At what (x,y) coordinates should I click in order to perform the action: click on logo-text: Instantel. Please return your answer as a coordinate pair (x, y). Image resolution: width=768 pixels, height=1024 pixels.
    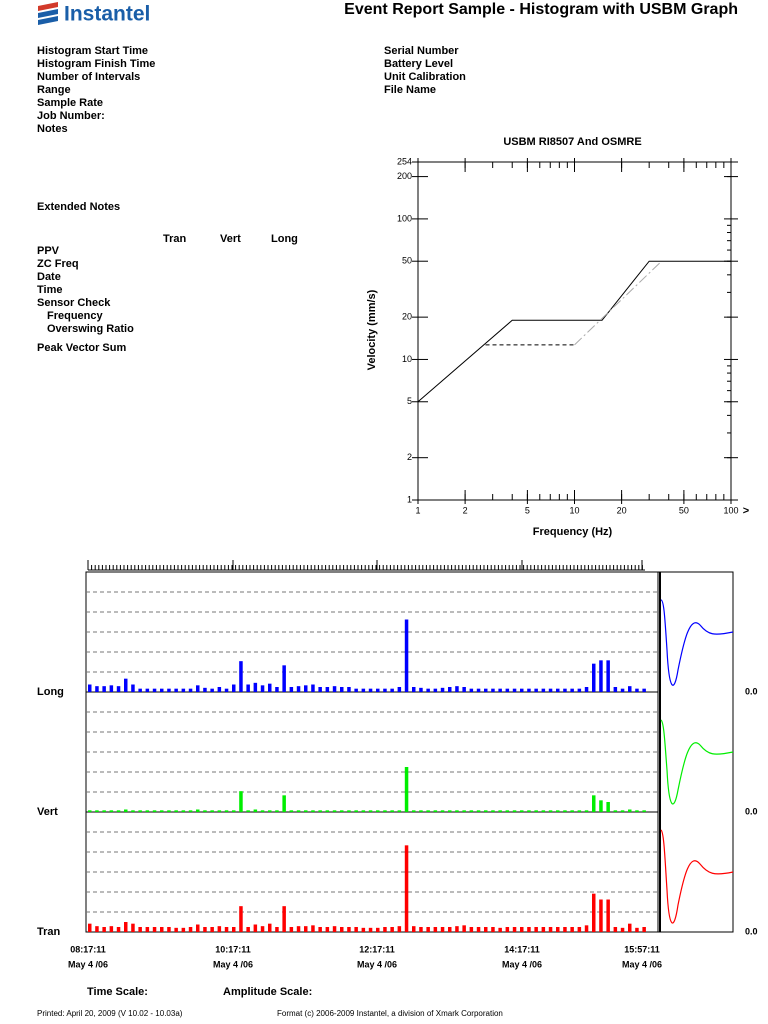
    Looking at the image, I should click on (107, 14).